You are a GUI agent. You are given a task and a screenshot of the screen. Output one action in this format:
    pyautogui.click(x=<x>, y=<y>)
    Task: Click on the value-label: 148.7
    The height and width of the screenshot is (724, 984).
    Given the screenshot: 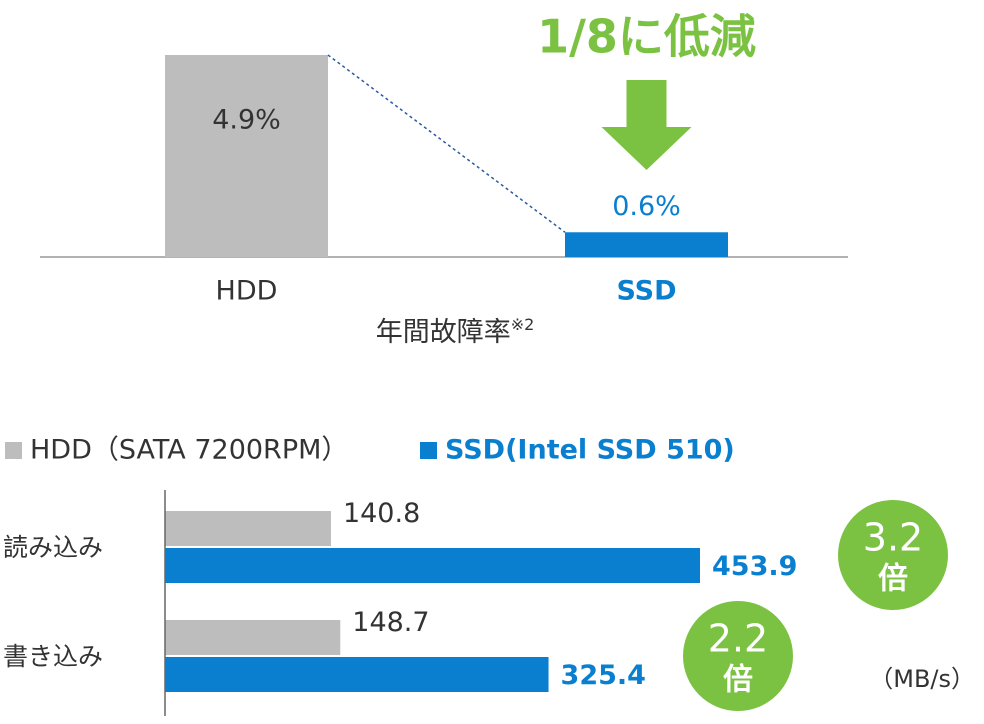 What is the action you would take?
    pyautogui.click(x=390, y=622)
    